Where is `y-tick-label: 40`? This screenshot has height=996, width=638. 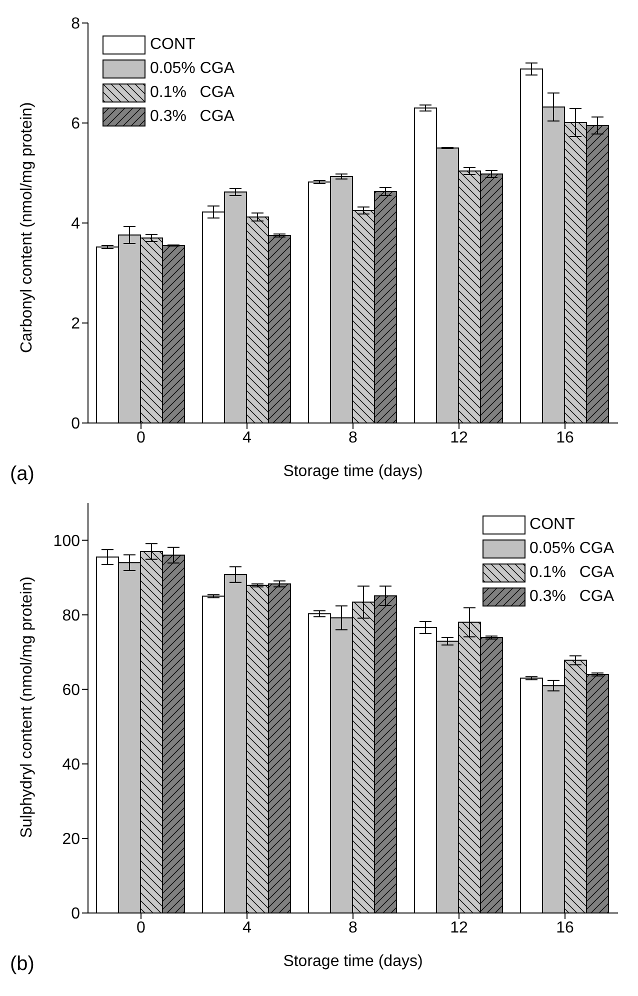 y-tick-label: 40 is located at coordinates (71, 765).